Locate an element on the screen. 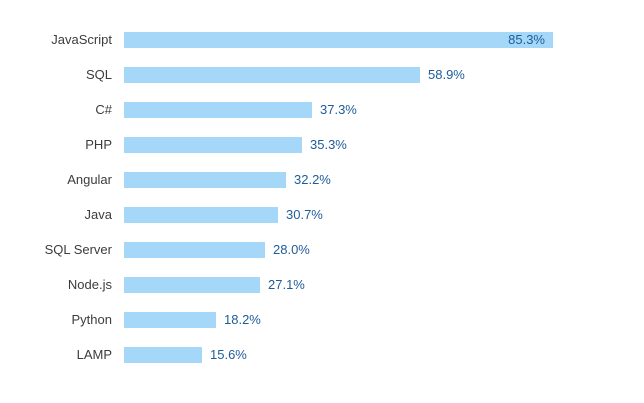 This screenshot has height=403, width=644. category-label: JavaScript is located at coordinates (81, 39).